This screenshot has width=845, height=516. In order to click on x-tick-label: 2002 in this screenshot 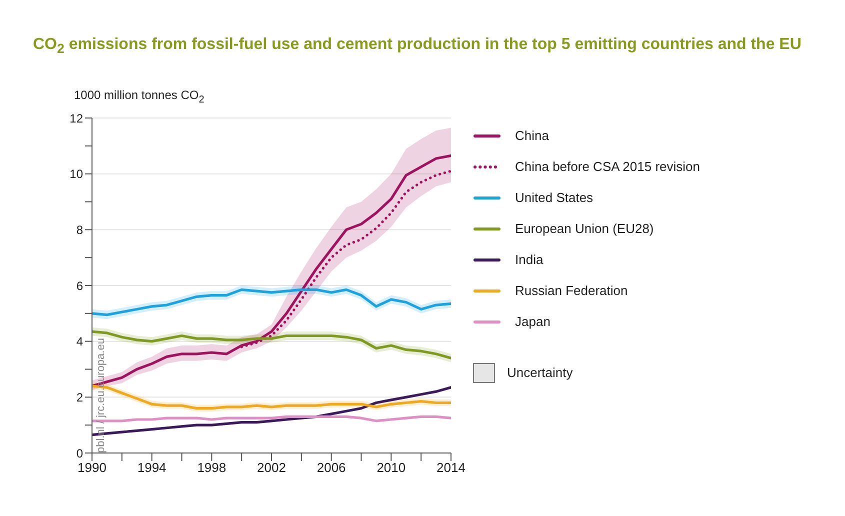, I will do `click(271, 468)`.